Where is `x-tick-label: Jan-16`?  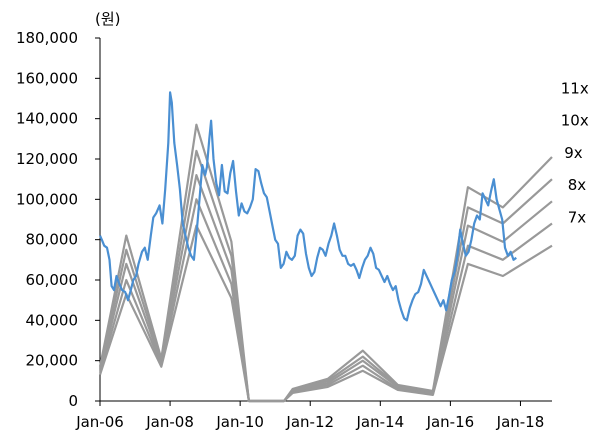
x-tick-label: Jan-16 is located at coordinates (450, 422).